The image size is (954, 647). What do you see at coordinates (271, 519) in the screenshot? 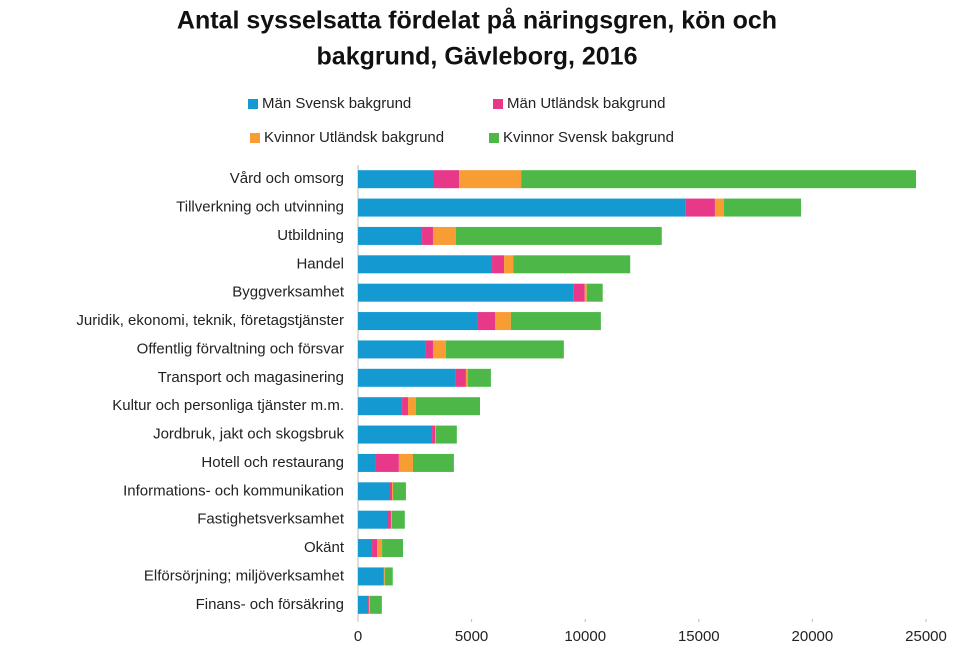
I see `y-tick-label: Fastighetsverksamhet` at bounding box center [271, 519].